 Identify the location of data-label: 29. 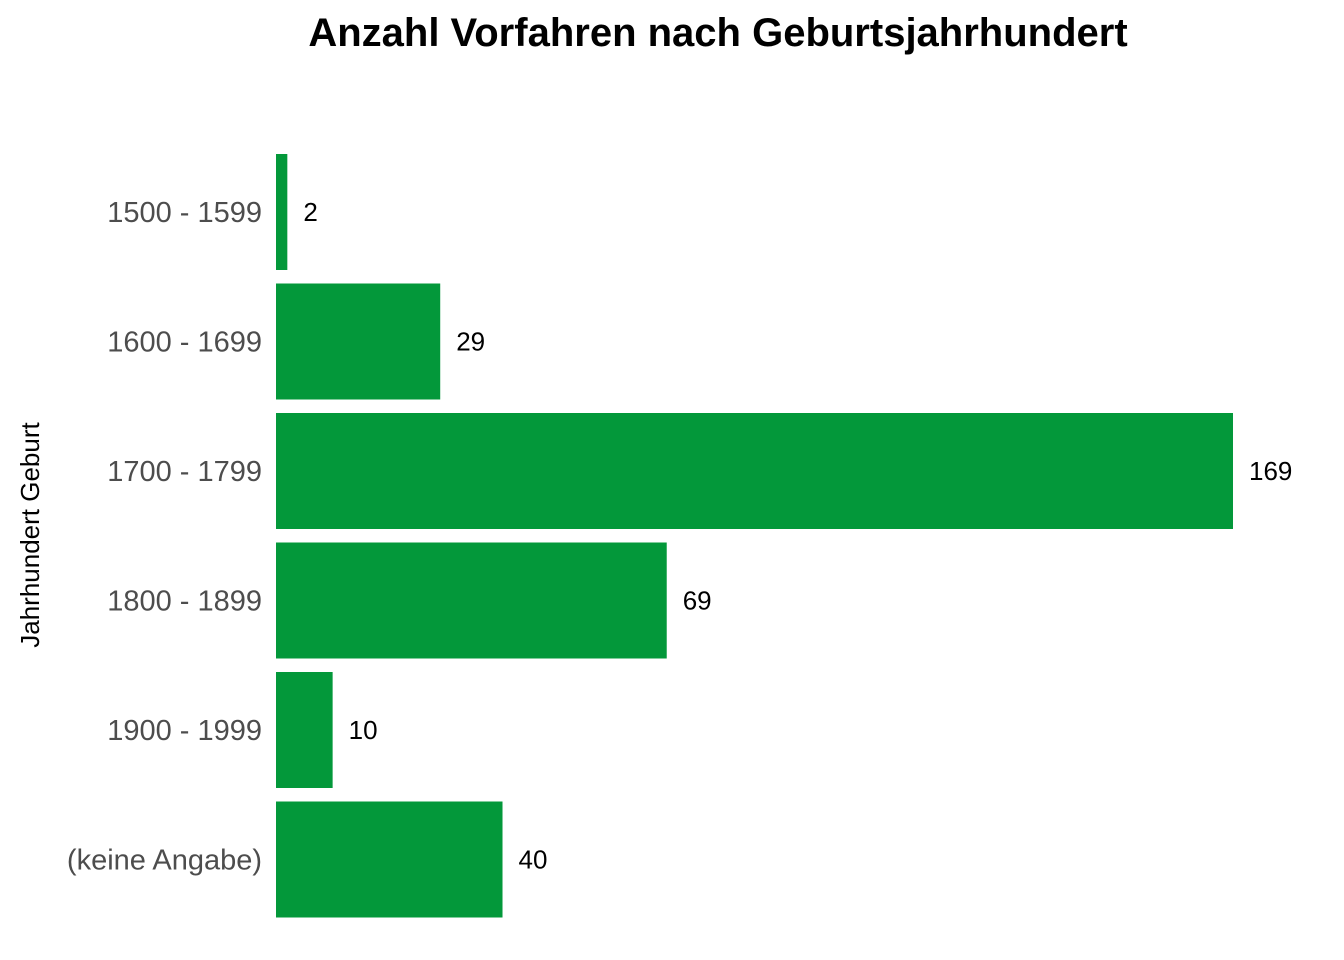
(470, 342).